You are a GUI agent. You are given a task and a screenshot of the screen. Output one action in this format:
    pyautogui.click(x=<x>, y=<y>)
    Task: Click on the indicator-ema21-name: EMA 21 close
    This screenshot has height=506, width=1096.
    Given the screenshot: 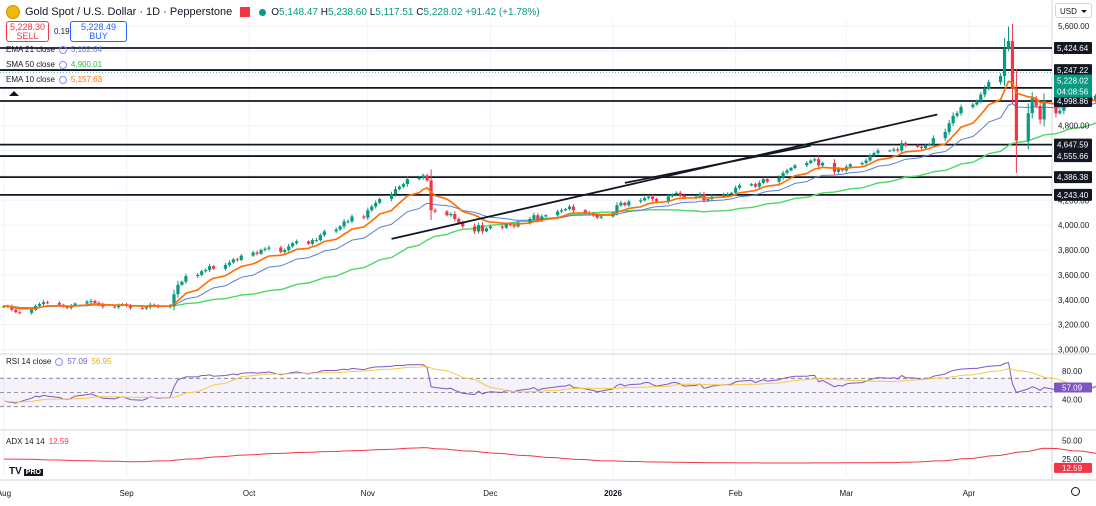 What is the action you would take?
    pyautogui.click(x=30, y=49)
    